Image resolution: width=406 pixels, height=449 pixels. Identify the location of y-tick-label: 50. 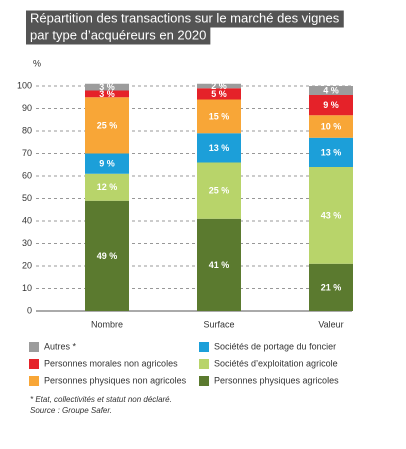
(27, 198).